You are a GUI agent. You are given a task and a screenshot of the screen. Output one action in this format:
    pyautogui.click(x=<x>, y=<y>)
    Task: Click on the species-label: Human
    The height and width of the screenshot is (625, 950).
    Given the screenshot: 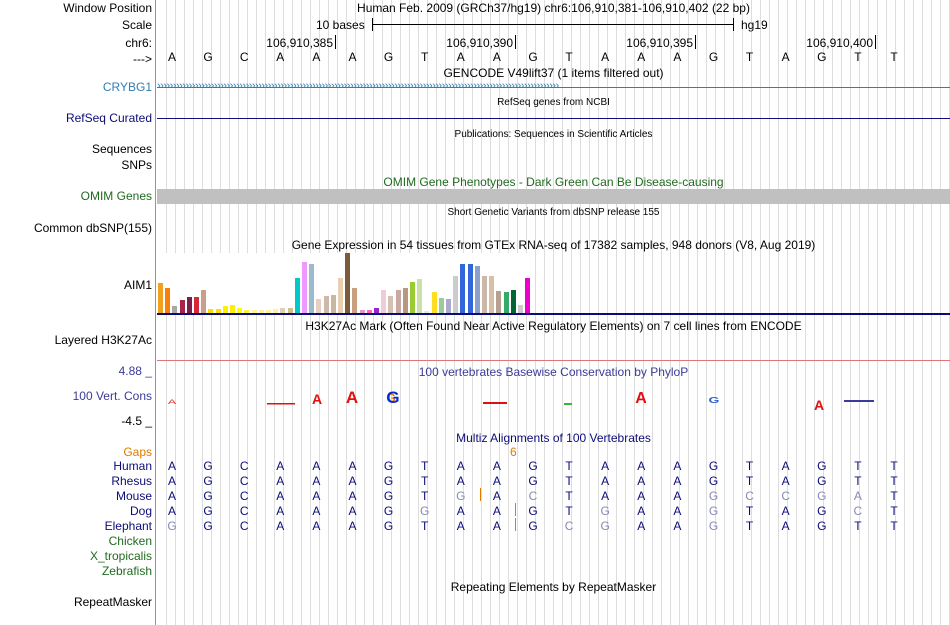 What is the action you would take?
    pyautogui.click(x=132, y=466)
    